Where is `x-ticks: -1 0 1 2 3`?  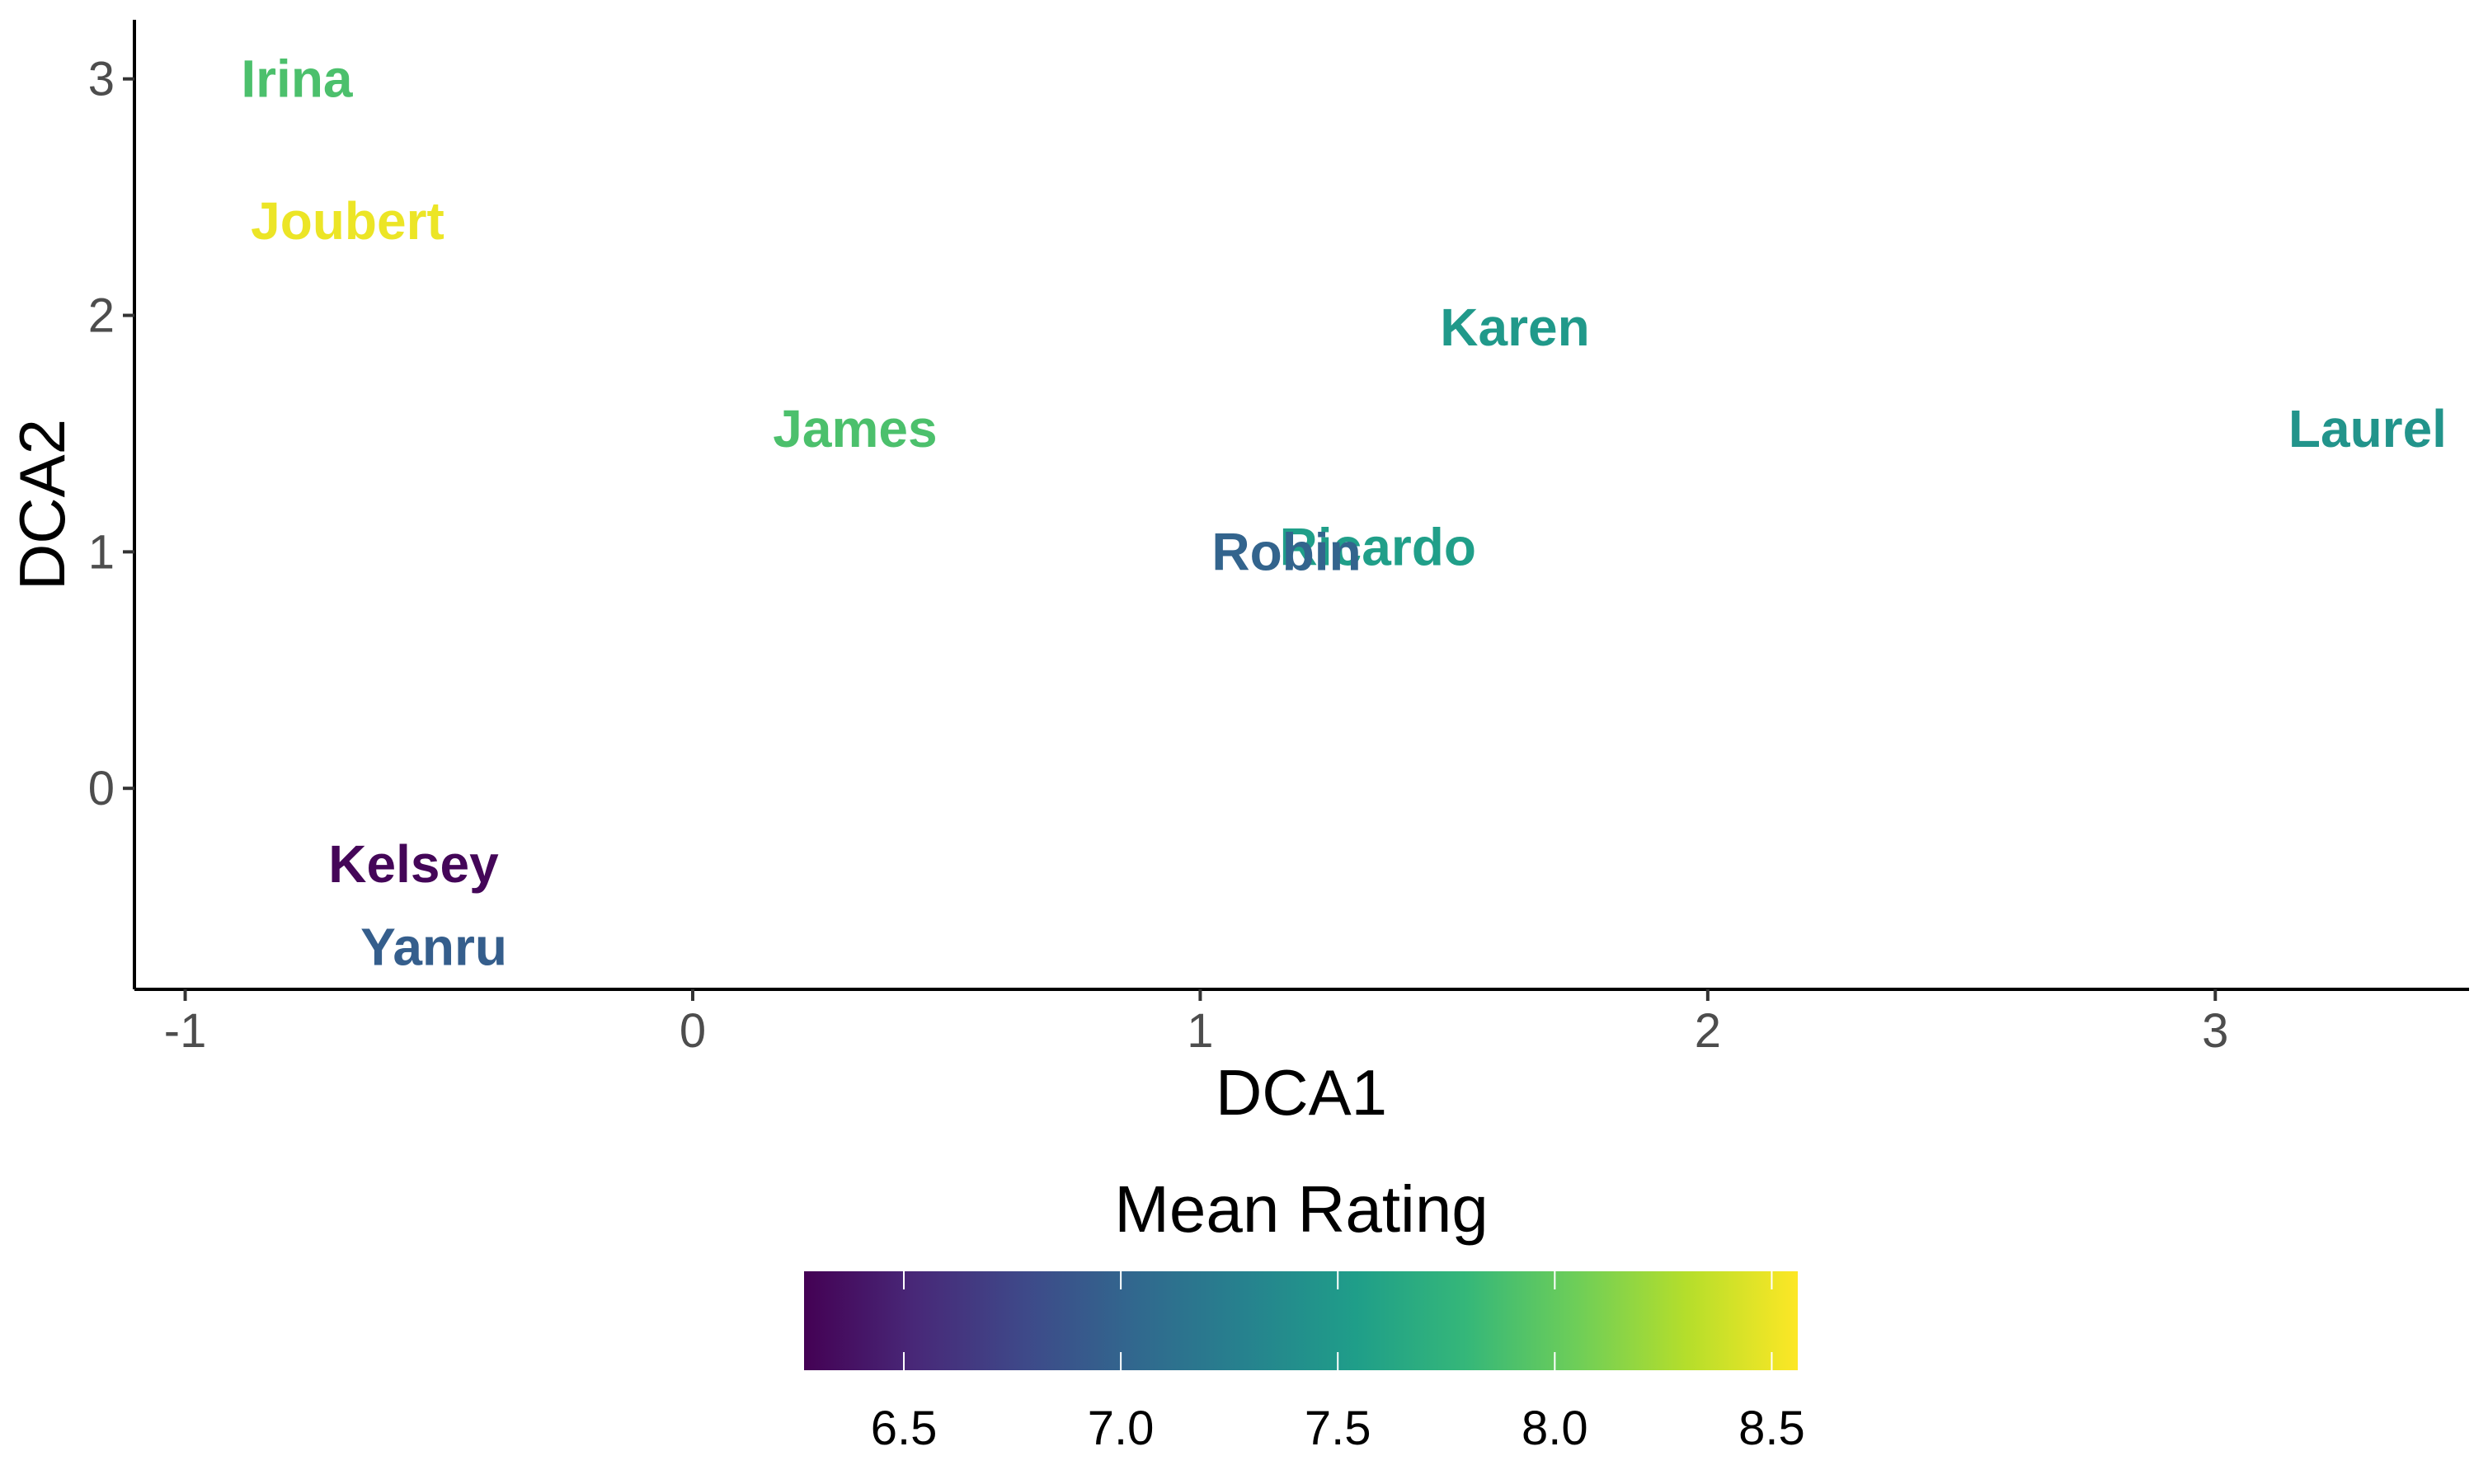 x-ticks: -1 0 1 2 3 is located at coordinates (1196, 1024).